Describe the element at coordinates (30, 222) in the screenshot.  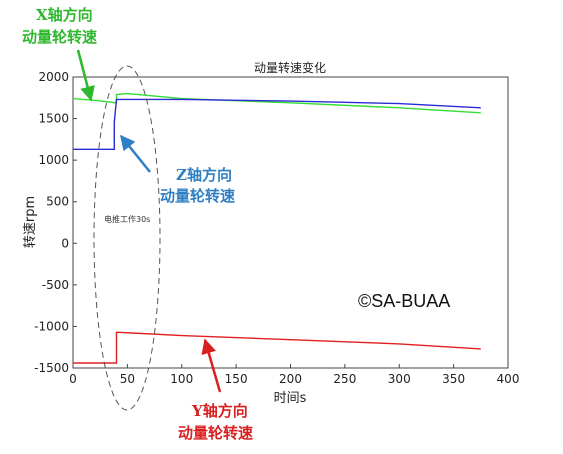
I see `y-axis-label: 转速rpm` at that location.